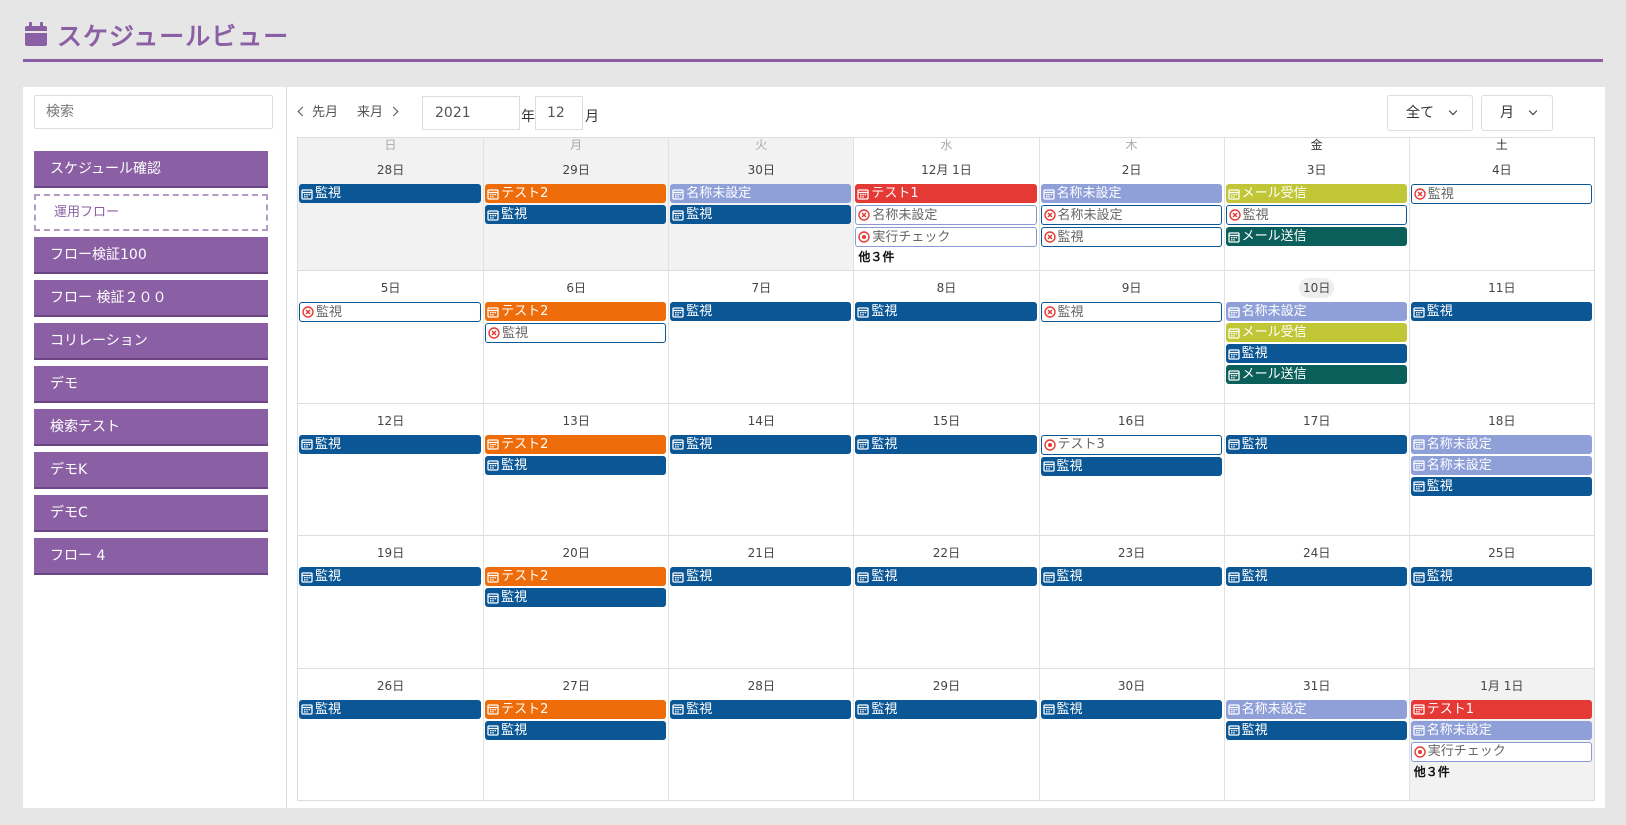 The height and width of the screenshot is (825, 1626). What do you see at coordinates (151, 384) in the screenshot?
I see `sidebar-item: デモ` at bounding box center [151, 384].